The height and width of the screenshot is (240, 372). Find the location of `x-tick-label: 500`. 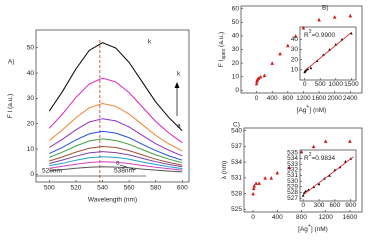

x-tick-label: 500 is located at coordinates (320, 84).